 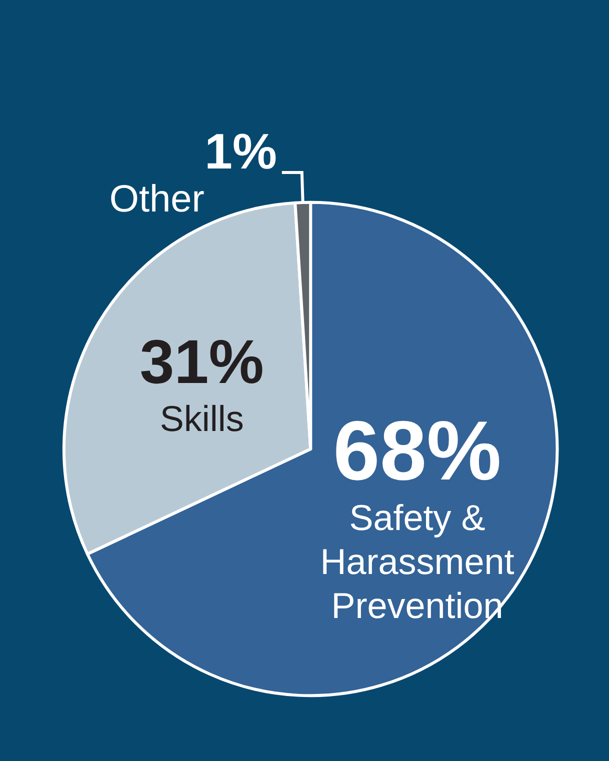 I want to click on slice-label: Safety & Harassment Prevention, so click(x=417, y=561).